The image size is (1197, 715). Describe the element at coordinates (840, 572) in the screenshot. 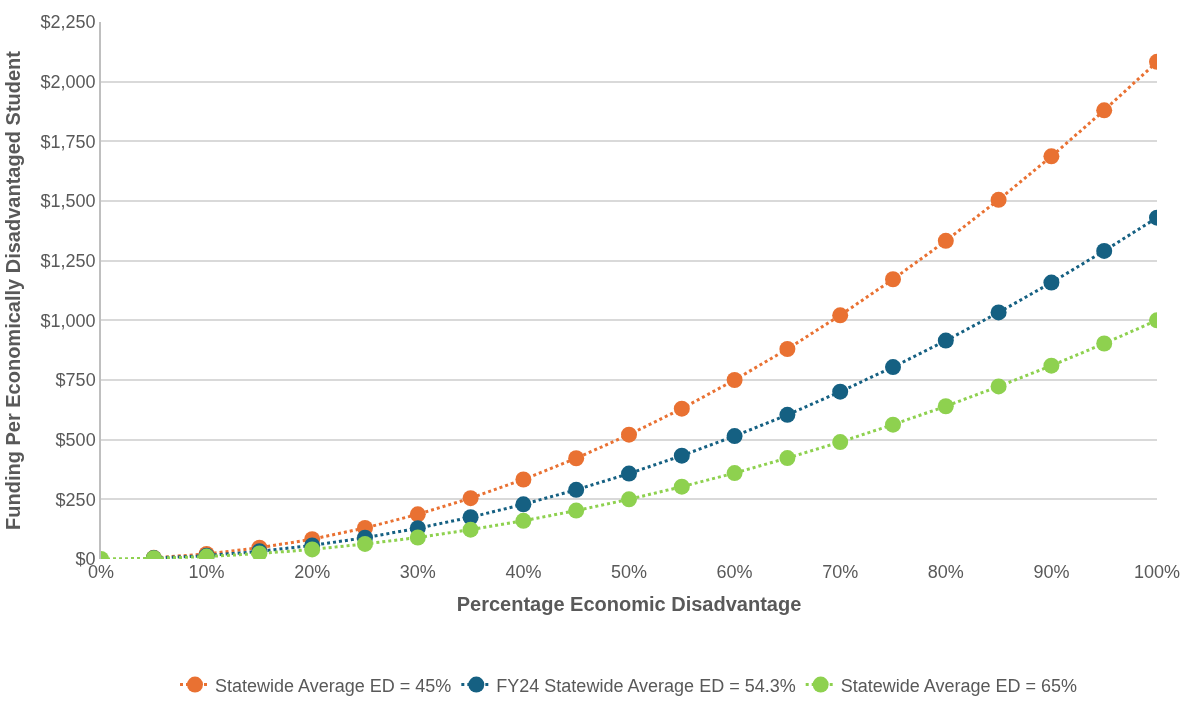

I see `x-tick-label: 70%` at that location.